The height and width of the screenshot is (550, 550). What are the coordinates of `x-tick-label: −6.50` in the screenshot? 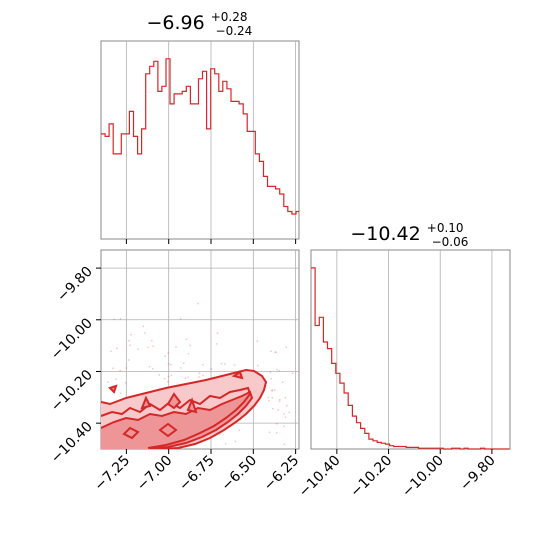 It's located at (239, 474).